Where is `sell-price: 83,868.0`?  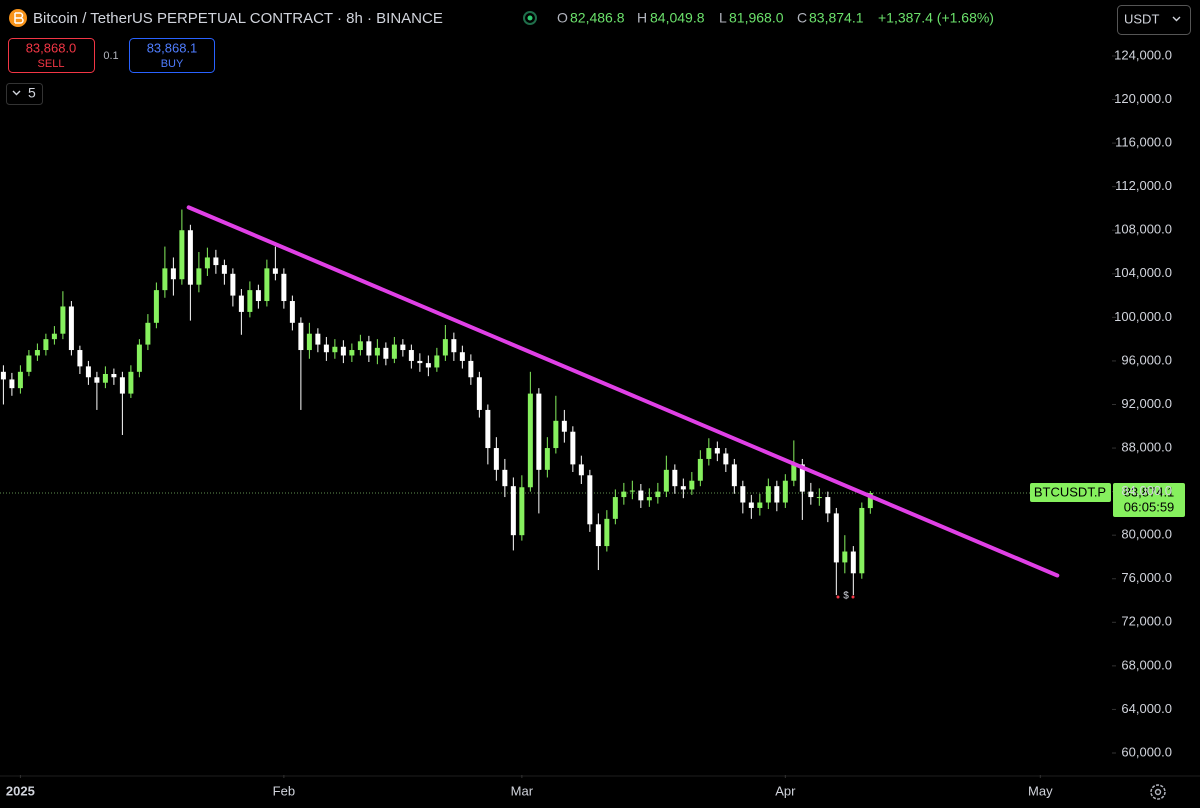
sell-price: 83,868.0 is located at coordinates (51, 47).